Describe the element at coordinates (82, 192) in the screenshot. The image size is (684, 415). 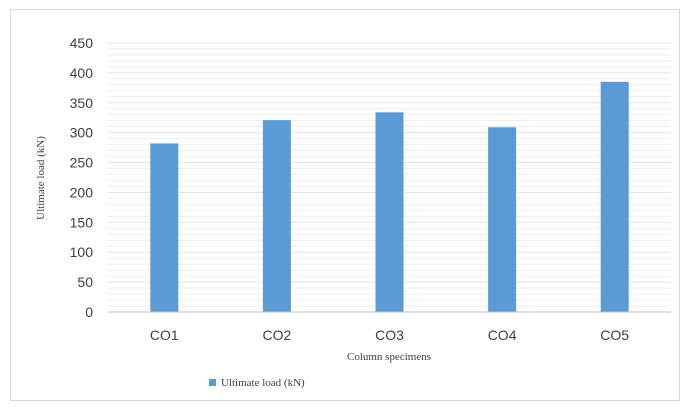
I see `y-tick-label: 200` at that location.